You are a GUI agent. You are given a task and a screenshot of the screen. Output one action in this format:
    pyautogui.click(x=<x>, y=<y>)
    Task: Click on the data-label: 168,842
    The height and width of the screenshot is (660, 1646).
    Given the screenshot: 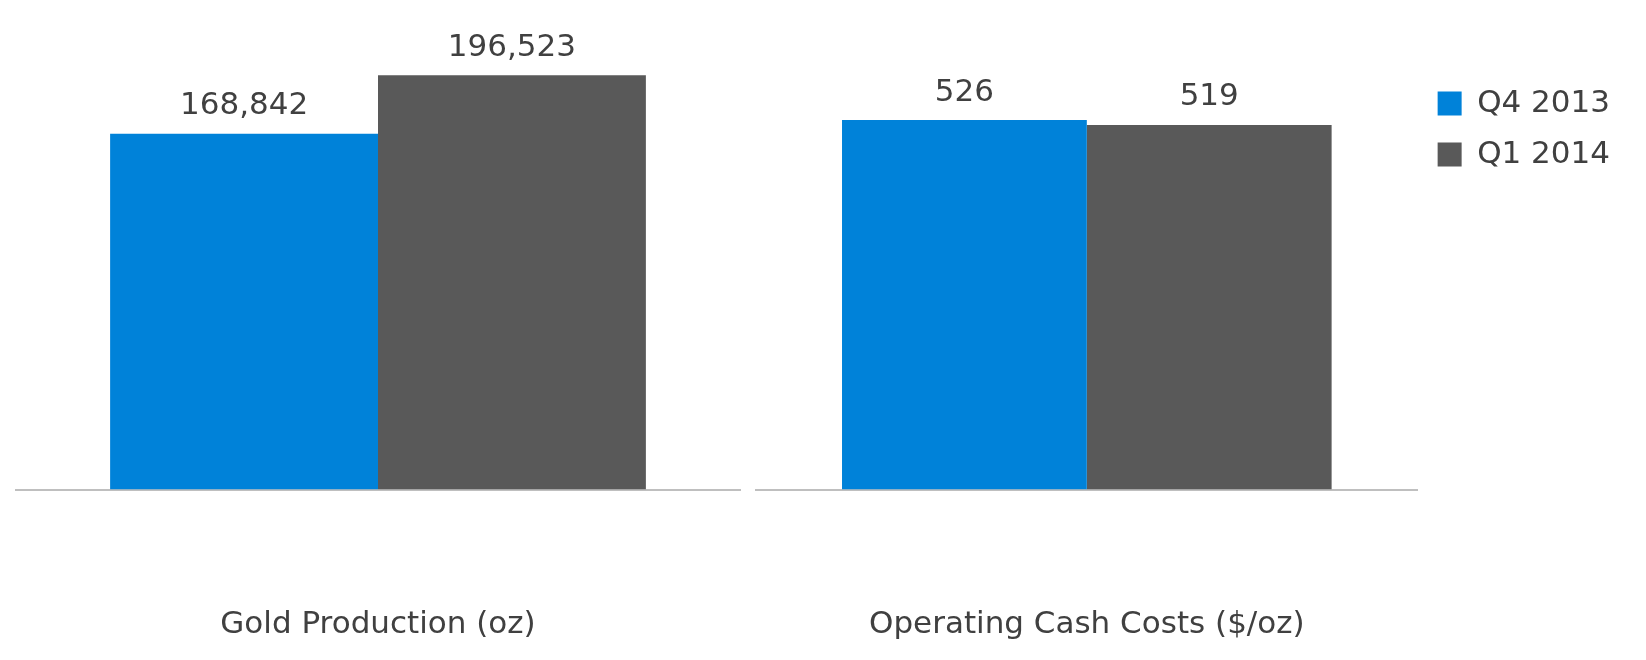 What is the action you would take?
    pyautogui.click(x=244, y=103)
    